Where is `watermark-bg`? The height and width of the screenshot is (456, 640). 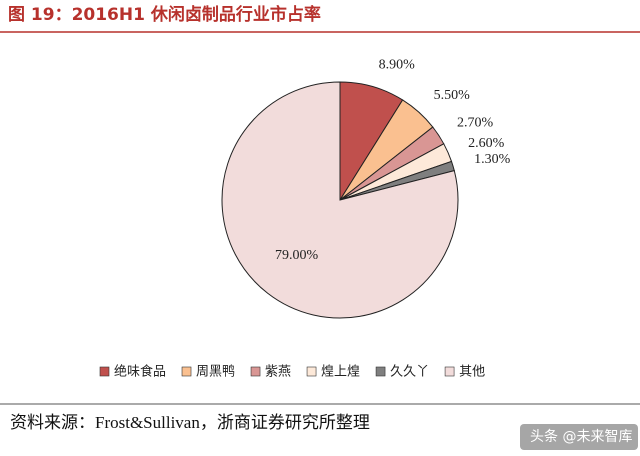 watermark-bg is located at coordinates (579, 437).